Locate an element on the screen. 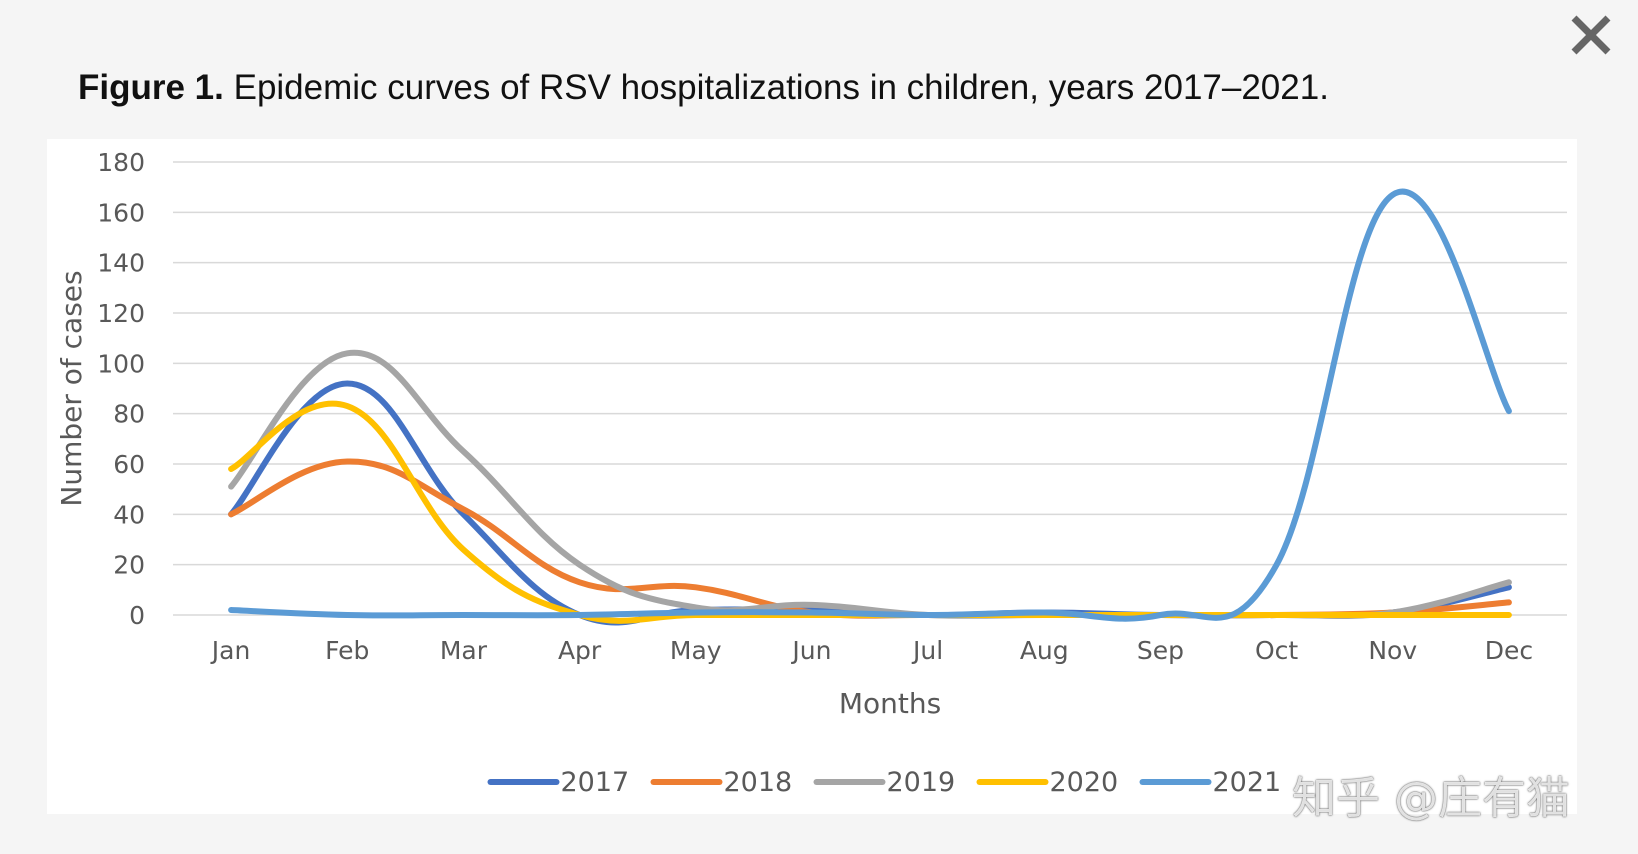 Image resolution: width=1638 pixels, height=854 pixels. y-tick-label: 120 is located at coordinates (121, 313).